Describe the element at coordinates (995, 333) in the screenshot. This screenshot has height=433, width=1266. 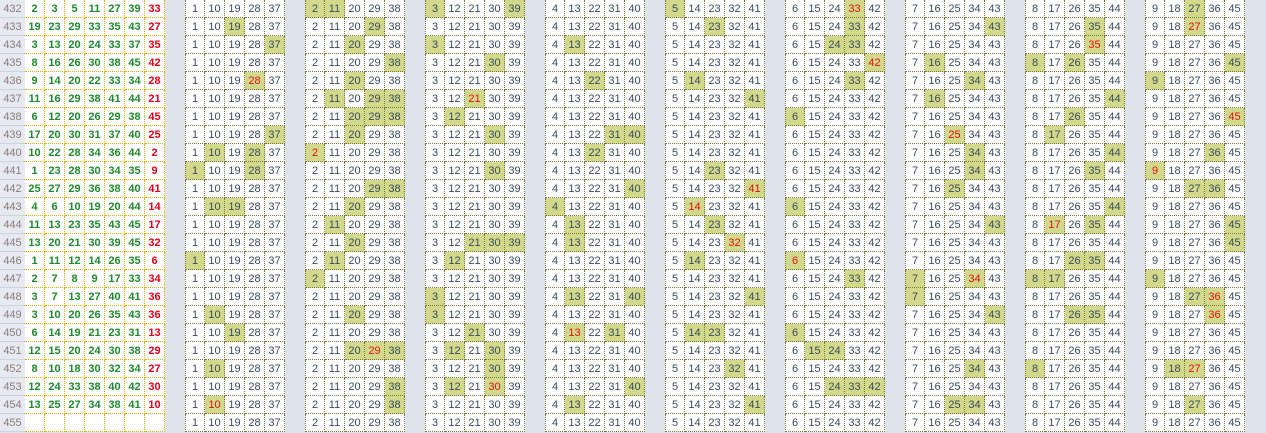
I see `number-grid-cell: 43` at that location.